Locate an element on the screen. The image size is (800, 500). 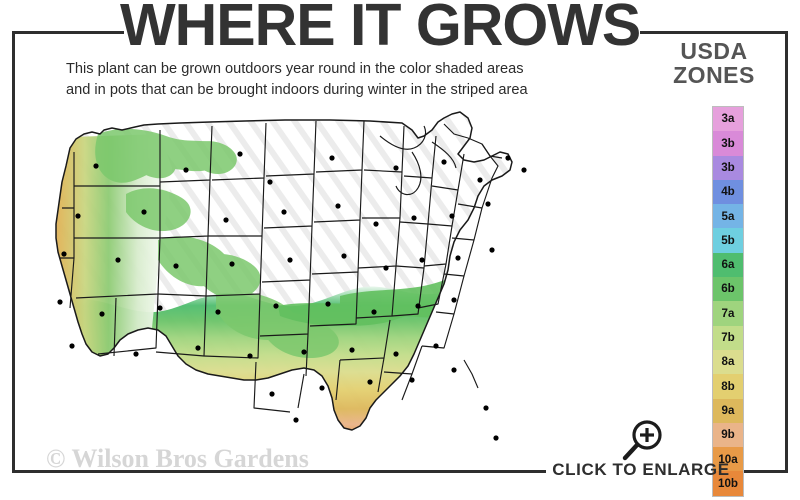
frame-border-left is located at coordinates (13, 252).